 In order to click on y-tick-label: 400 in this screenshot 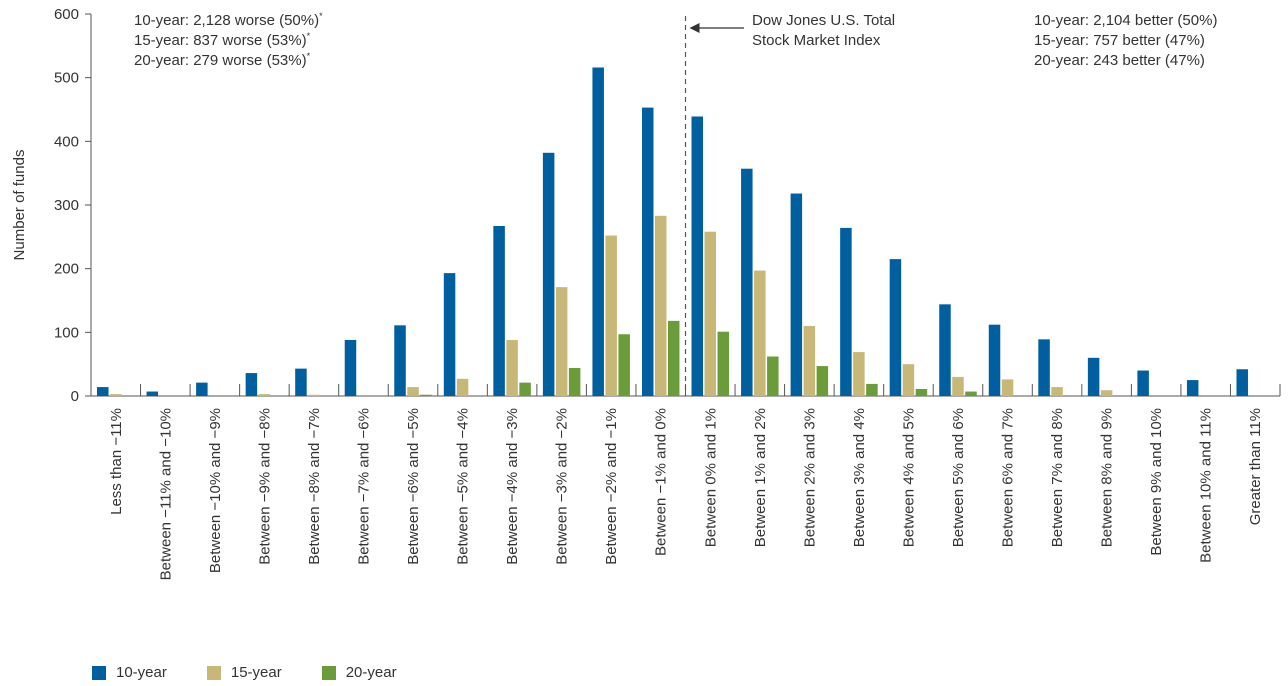, I will do `click(66, 141)`.